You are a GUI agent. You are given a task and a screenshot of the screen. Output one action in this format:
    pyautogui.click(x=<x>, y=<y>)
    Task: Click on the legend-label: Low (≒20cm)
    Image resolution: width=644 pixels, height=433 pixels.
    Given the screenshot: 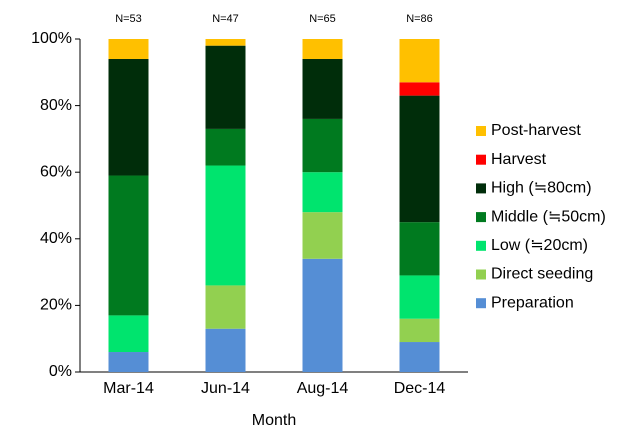 What is the action you would take?
    pyautogui.click(x=539, y=245)
    